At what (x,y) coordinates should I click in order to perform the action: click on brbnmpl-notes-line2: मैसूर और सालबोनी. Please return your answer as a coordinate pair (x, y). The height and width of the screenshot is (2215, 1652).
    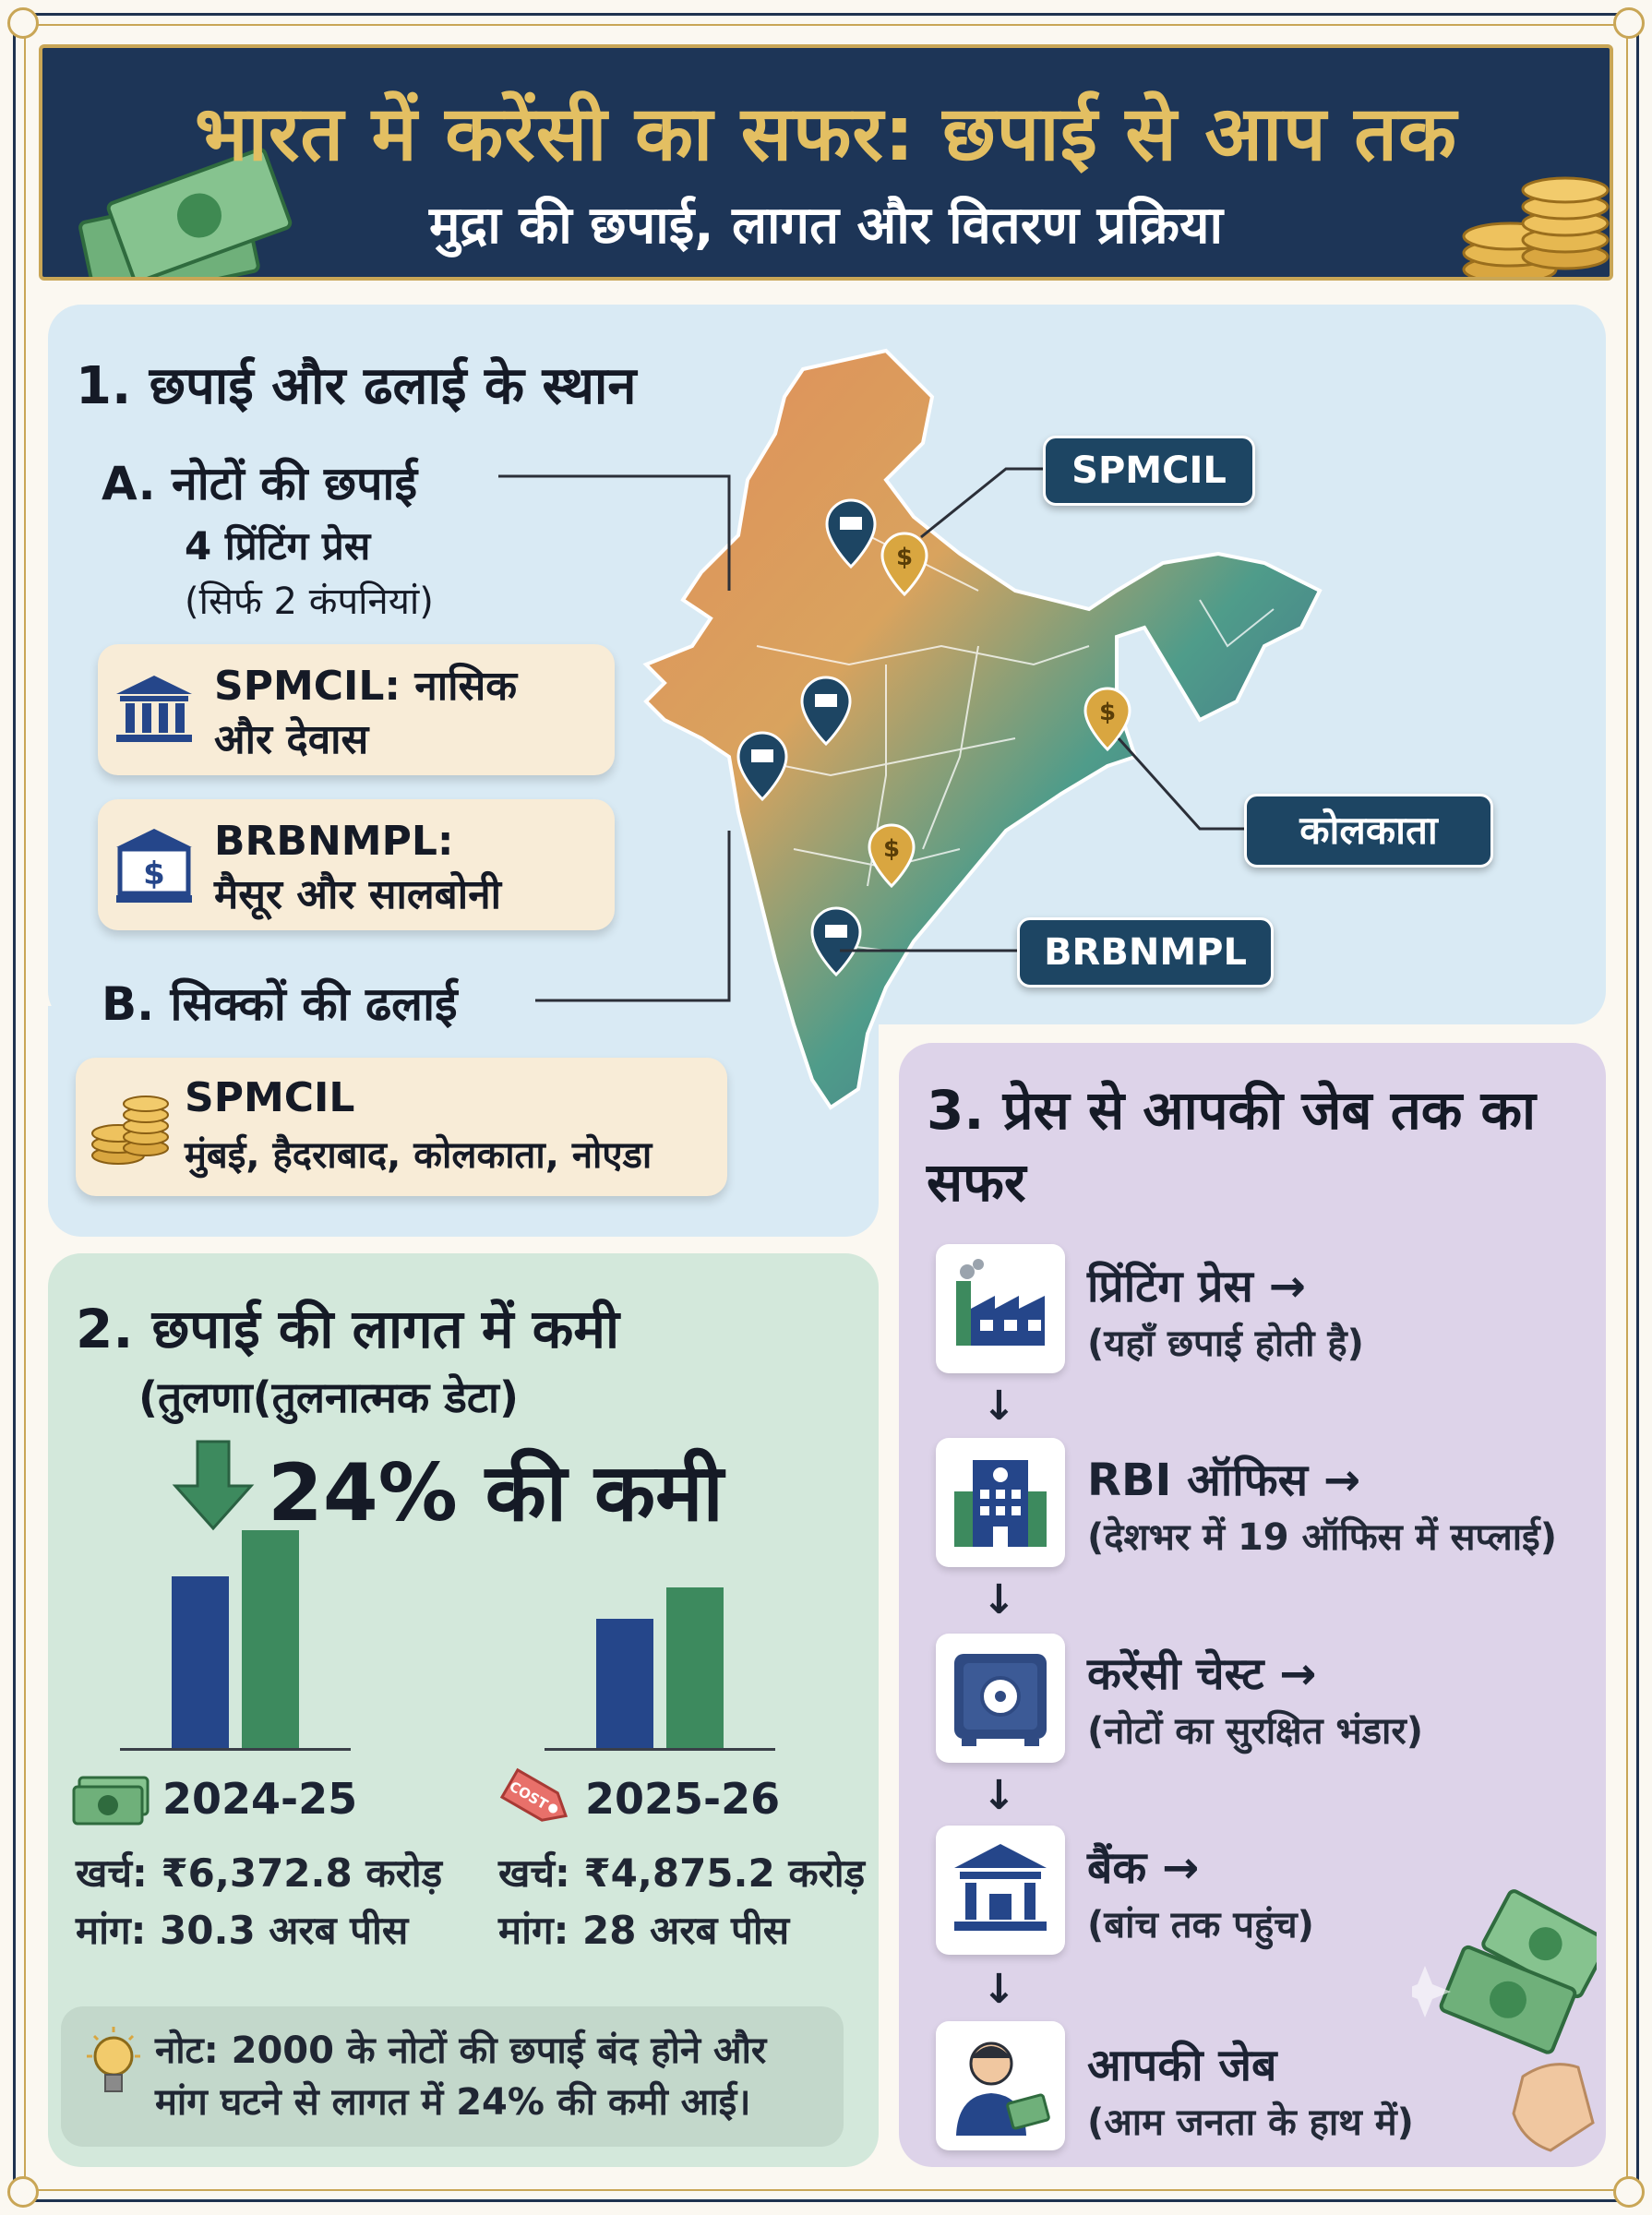
    Looking at the image, I should click on (358, 895).